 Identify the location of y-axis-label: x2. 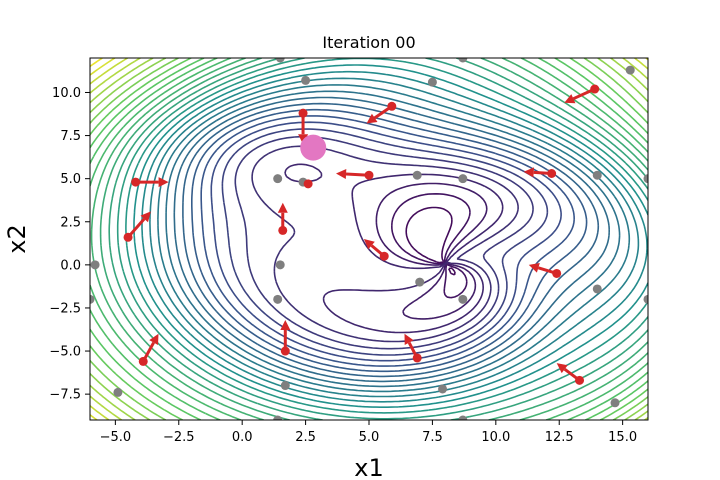
(17, 238).